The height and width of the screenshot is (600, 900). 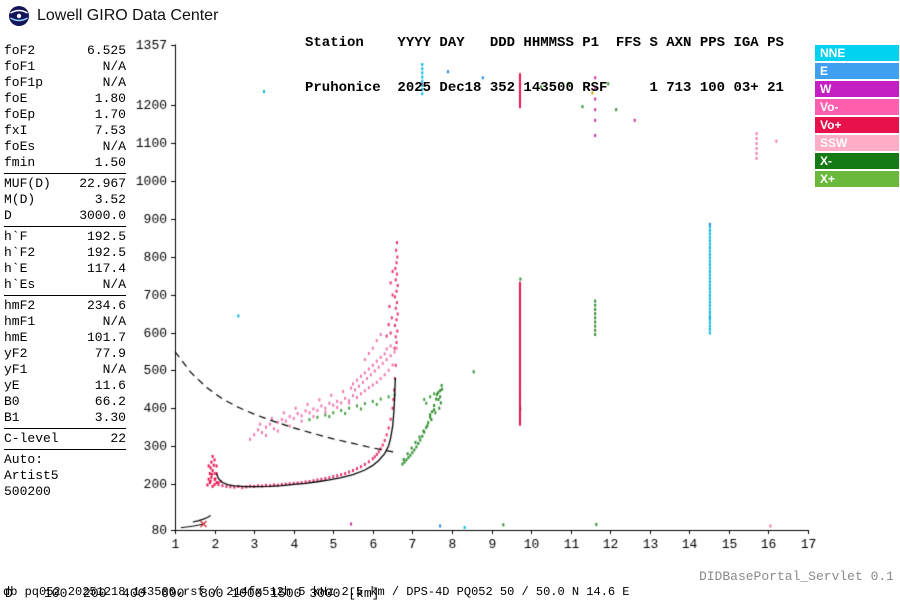 What do you see at coordinates (65, 115) in the screenshot?
I see `param-row-foEp: foEp 1.70` at bounding box center [65, 115].